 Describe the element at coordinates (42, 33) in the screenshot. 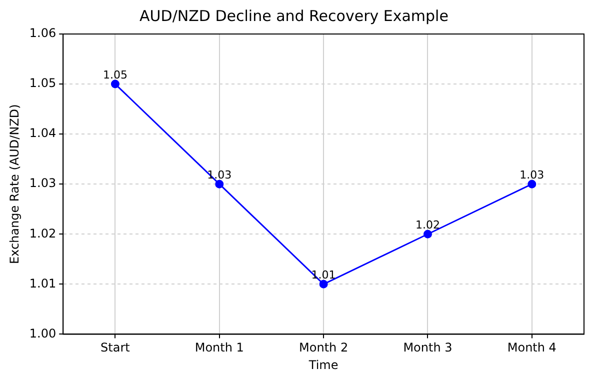

I see `y-tick-label: 1.06` at that location.